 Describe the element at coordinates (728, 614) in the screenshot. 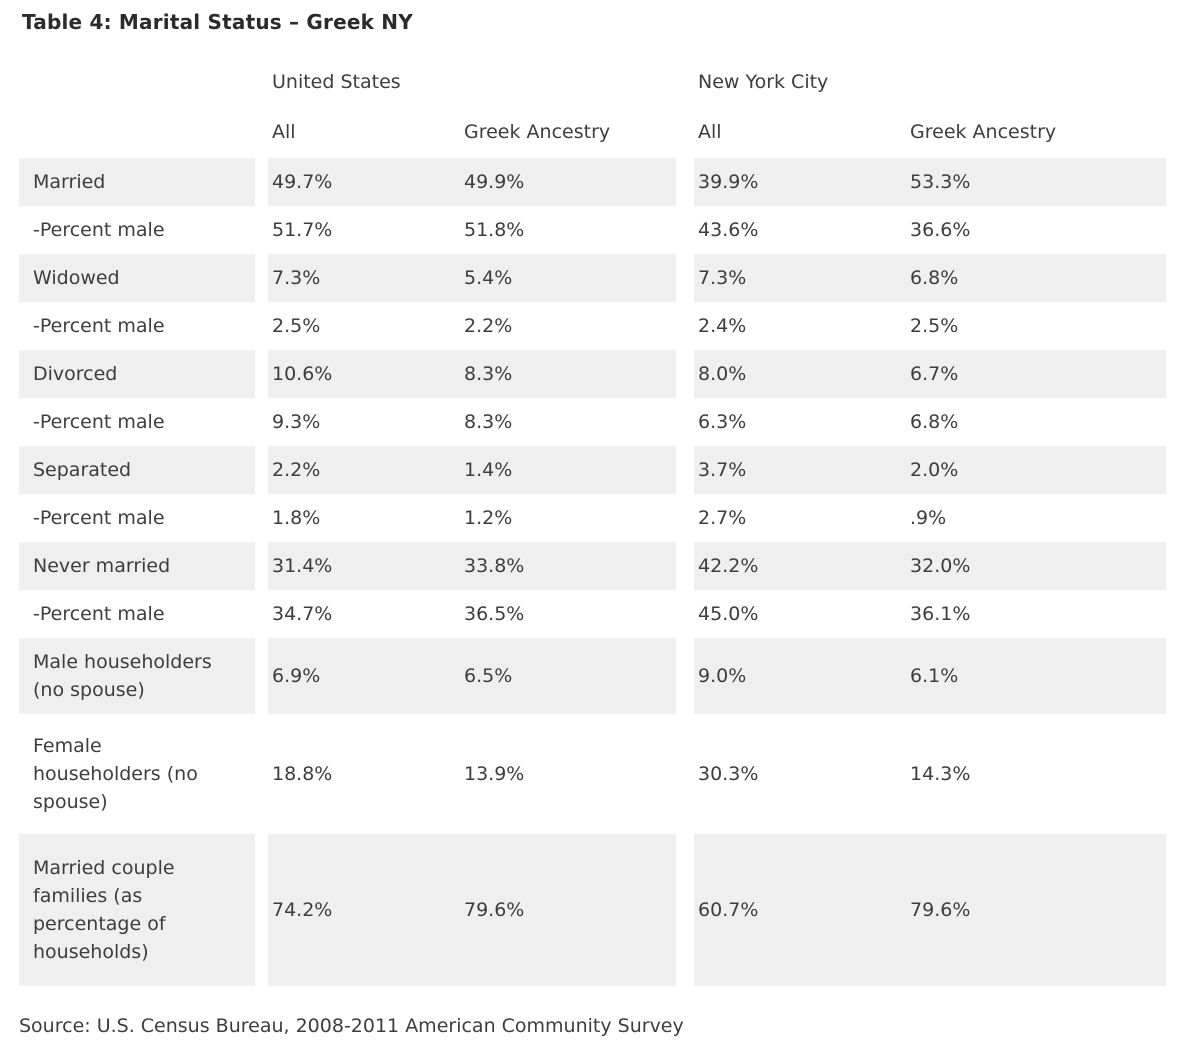

I see `cell-nyc-all: 45.0%` at that location.